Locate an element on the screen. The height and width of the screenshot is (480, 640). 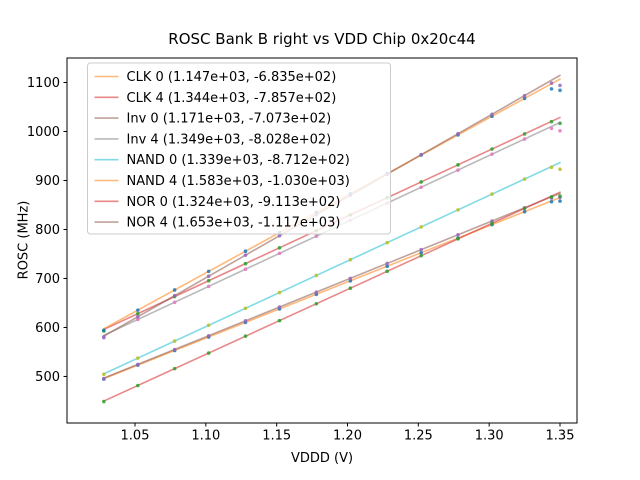
x-axis-label: VDDD (V) is located at coordinates (322, 458).